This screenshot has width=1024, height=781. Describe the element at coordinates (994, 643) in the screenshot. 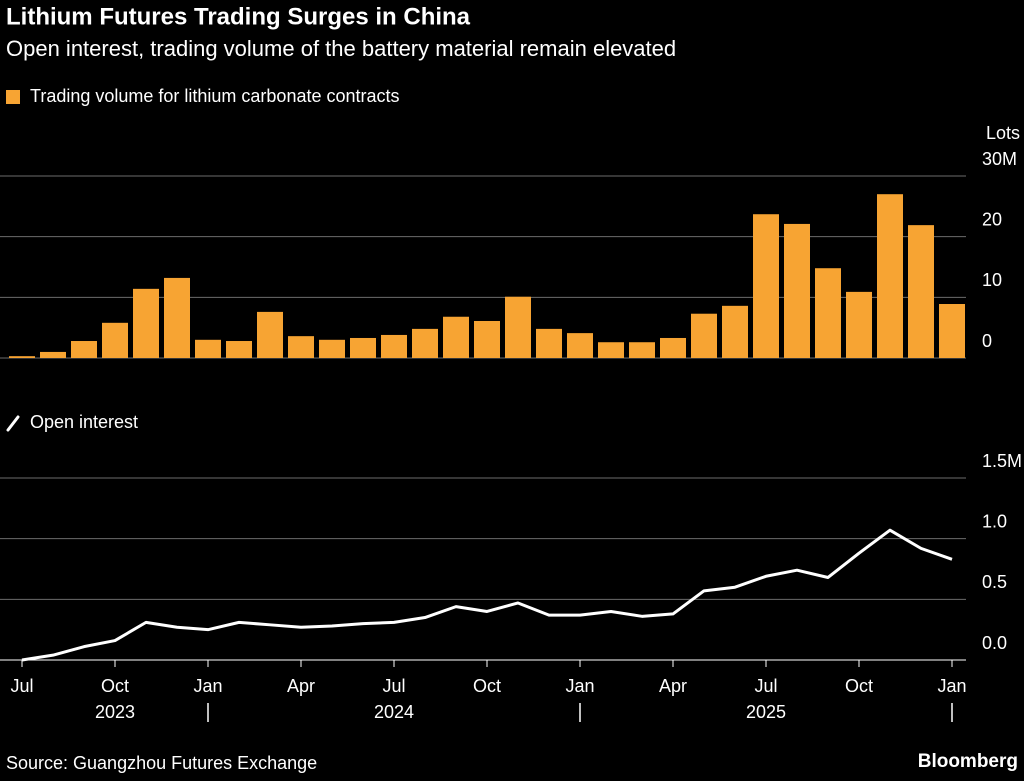

I see `y-tick-label: 0.0` at that location.